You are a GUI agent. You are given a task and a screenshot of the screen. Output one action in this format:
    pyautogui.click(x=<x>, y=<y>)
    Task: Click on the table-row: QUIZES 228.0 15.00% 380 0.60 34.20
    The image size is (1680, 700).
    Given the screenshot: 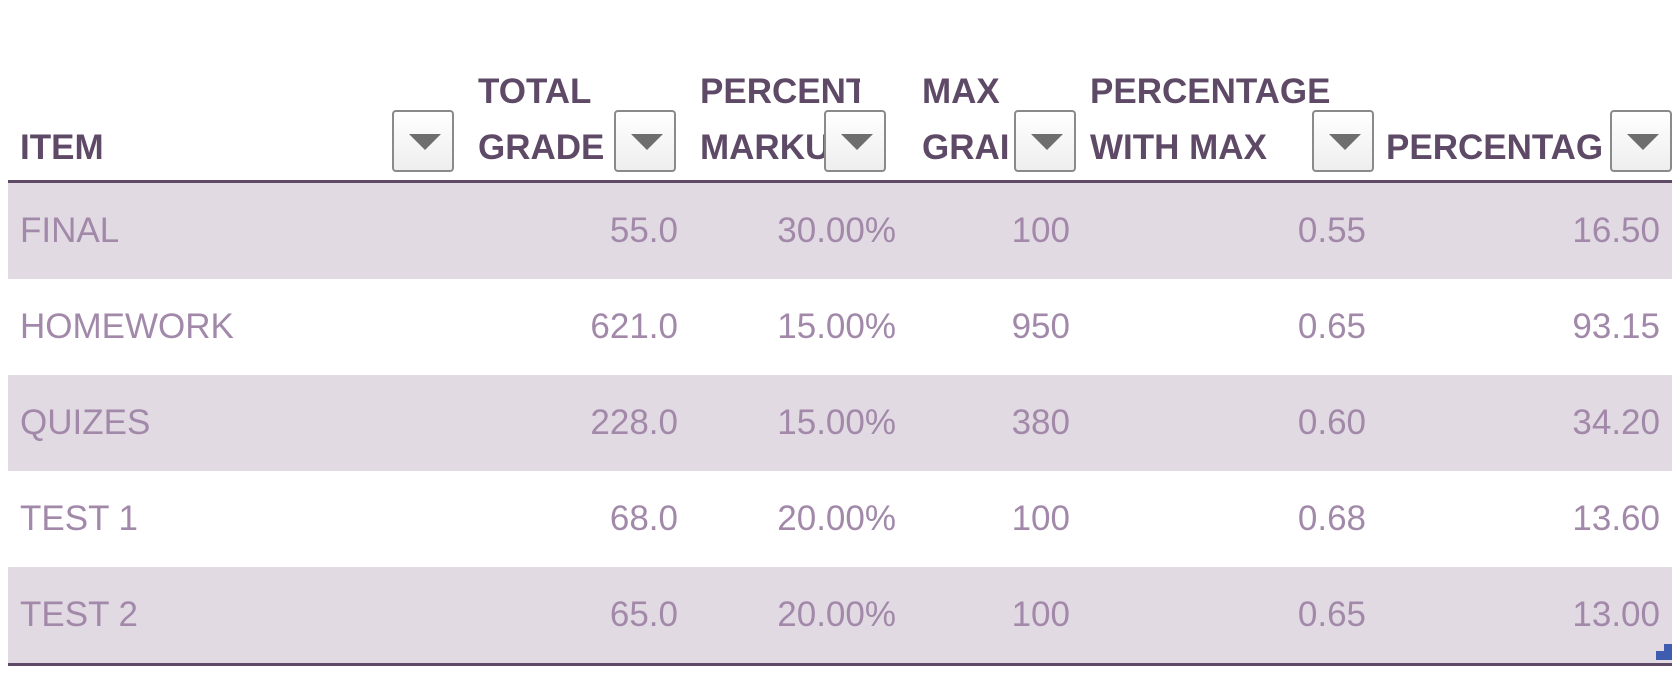 What is the action you would take?
    pyautogui.click(x=840, y=423)
    